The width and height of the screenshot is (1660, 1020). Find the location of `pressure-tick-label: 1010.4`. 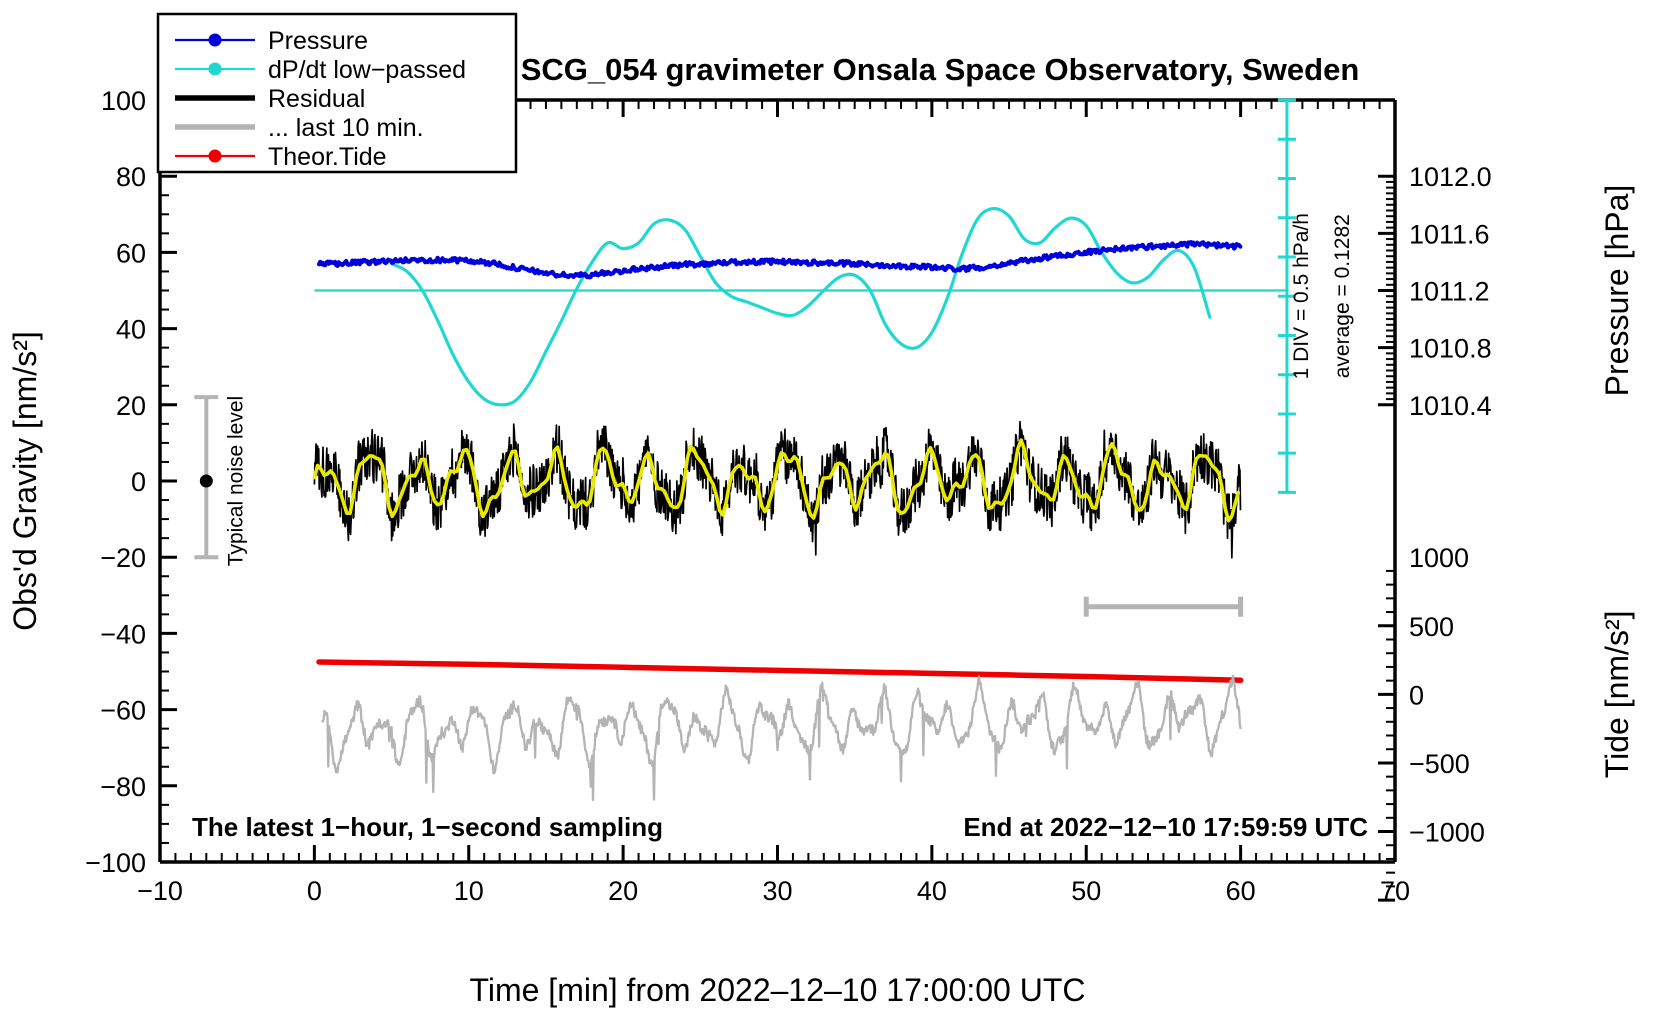

pressure-tick-label: 1010.4 is located at coordinates (1450, 406).